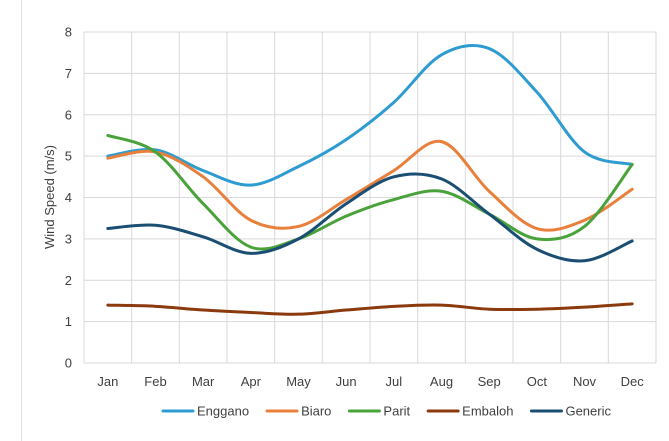  Describe the element at coordinates (370, 381) in the screenshot. I see `x-tick-labels: Jan Feb Mar Apr May Jun Jul Aug Sep Oct Nov Dec` at that location.